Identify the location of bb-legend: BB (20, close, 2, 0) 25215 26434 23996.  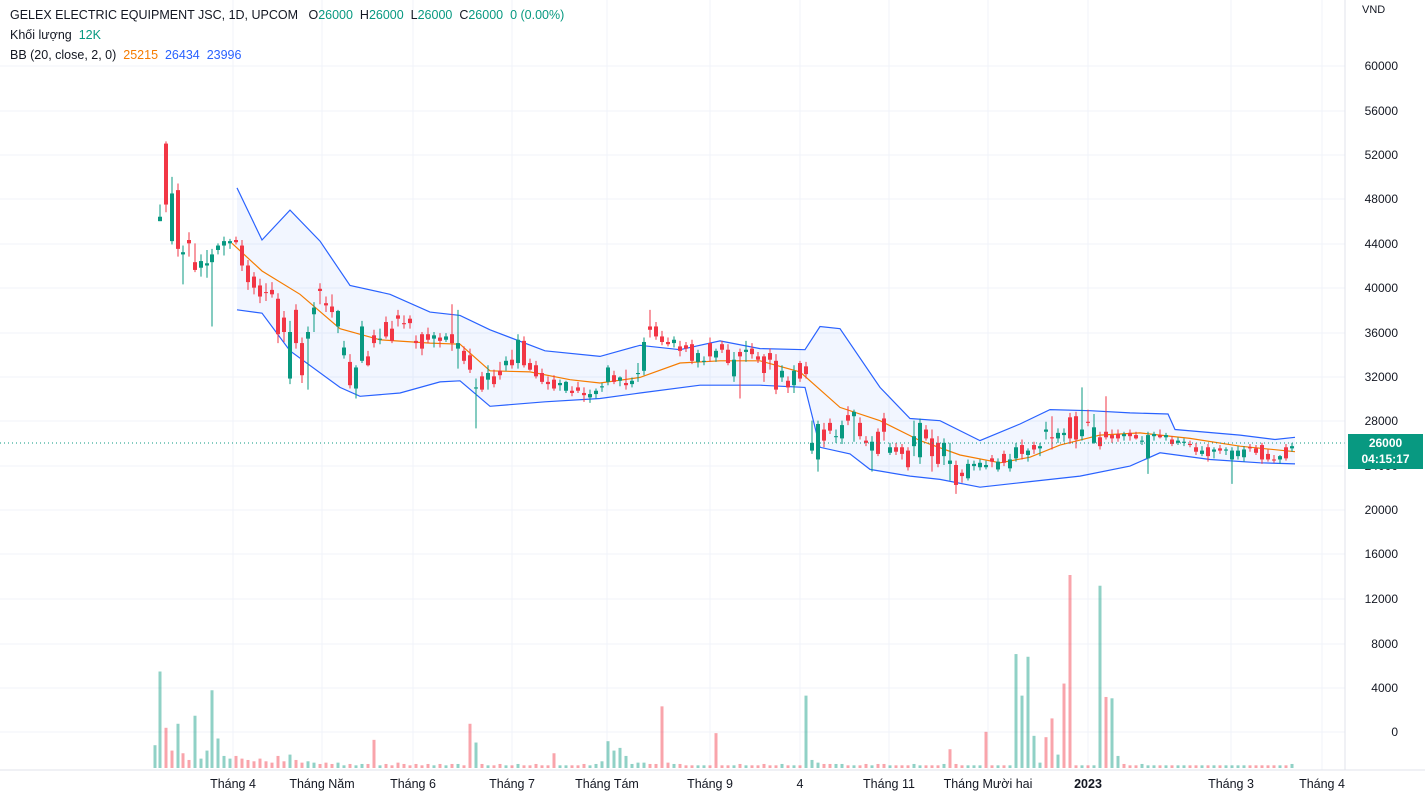
(287, 55).